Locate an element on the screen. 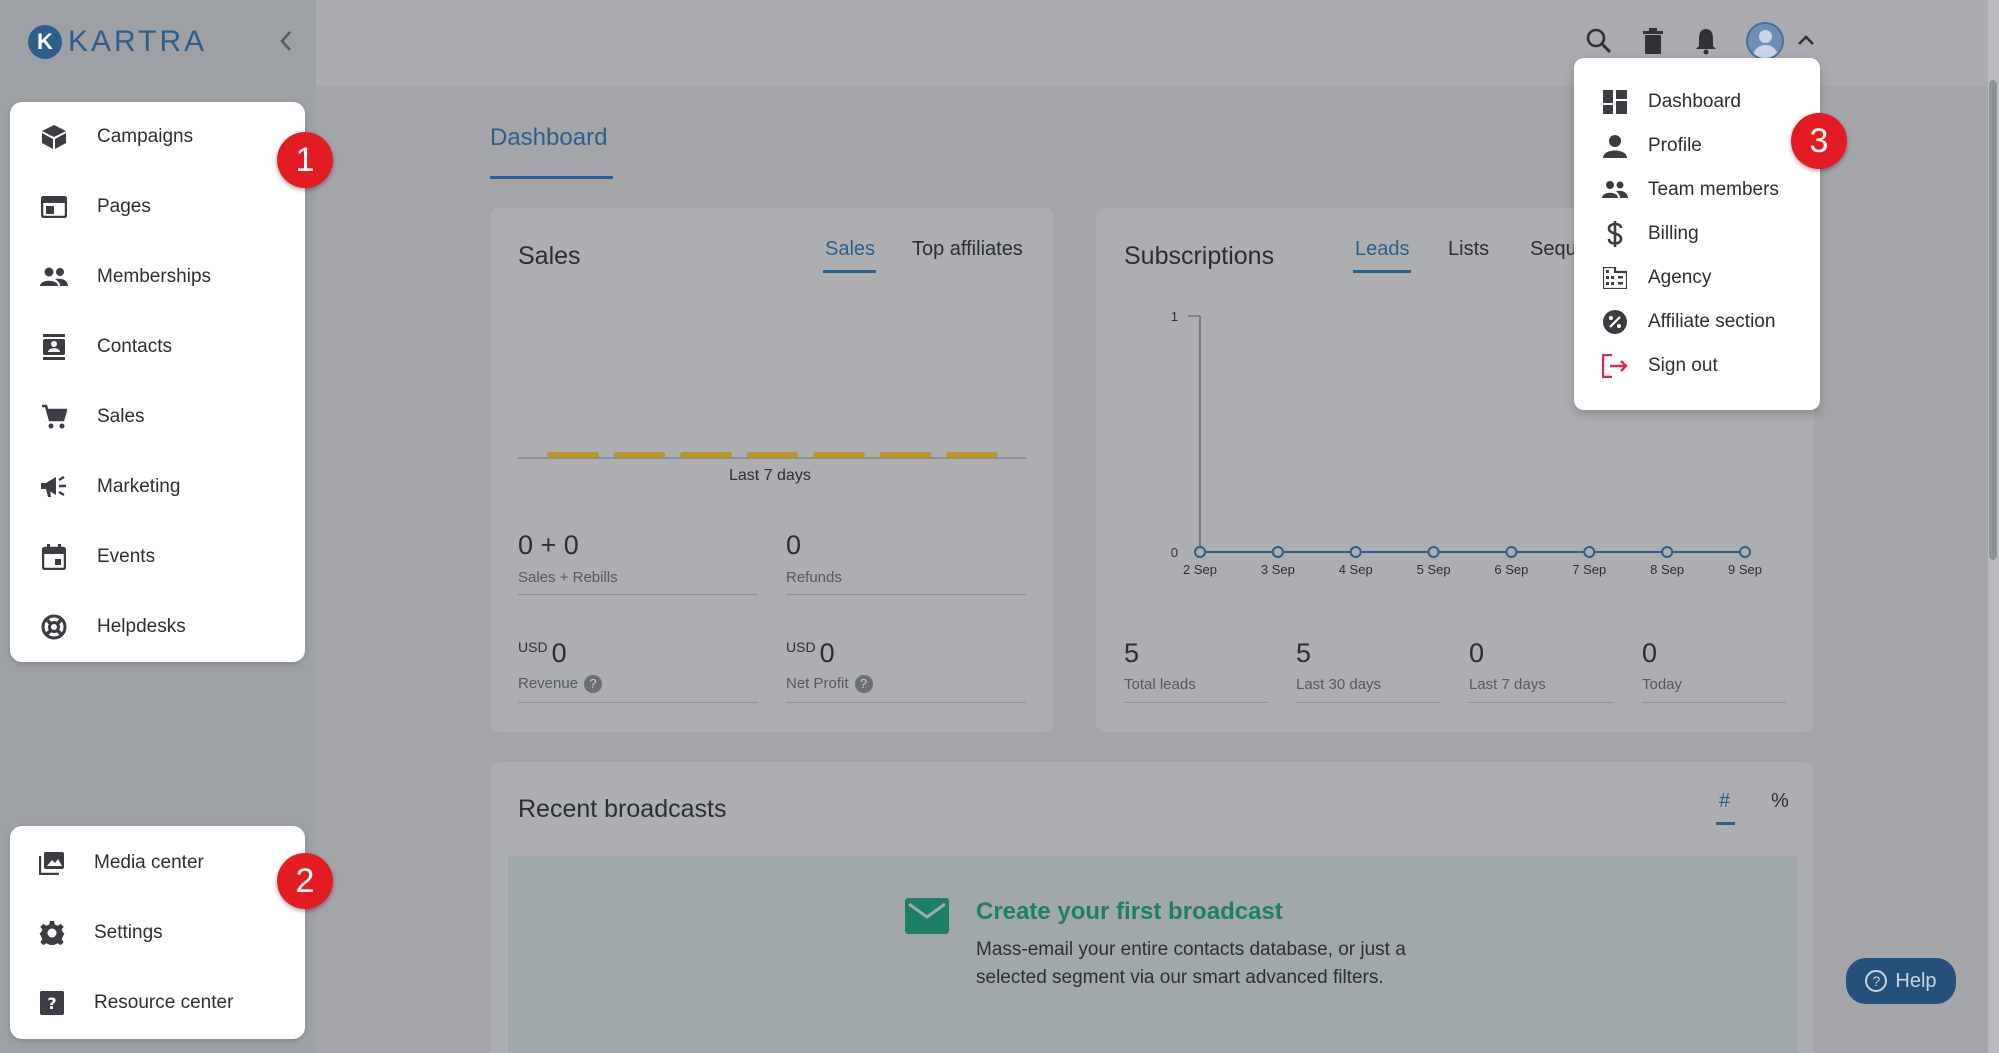 The image size is (1999, 1053). sidebar-item-resource-center: ? Resource center is located at coordinates (157, 1003).